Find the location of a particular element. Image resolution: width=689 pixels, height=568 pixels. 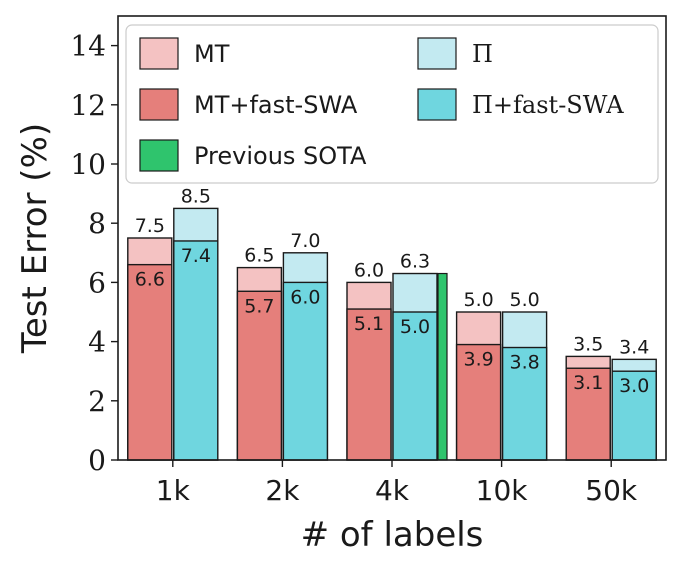

y-tick-label: 8 is located at coordinates (97, 223).